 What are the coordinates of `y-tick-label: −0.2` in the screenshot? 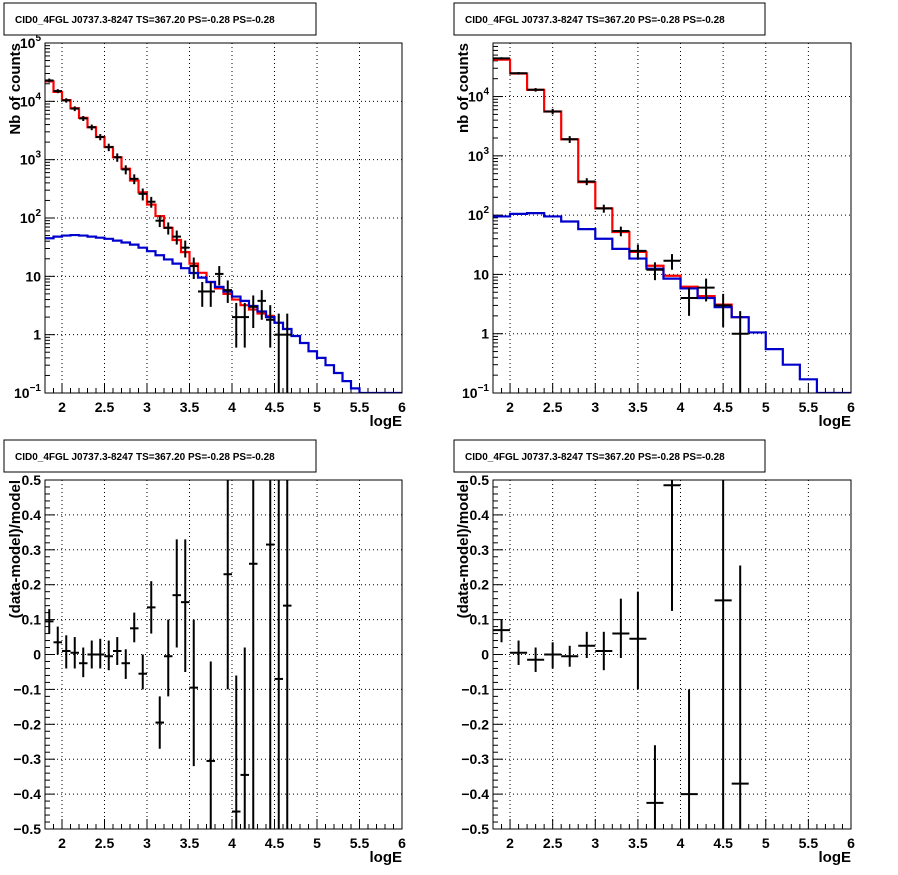 It's located at (475, 724).